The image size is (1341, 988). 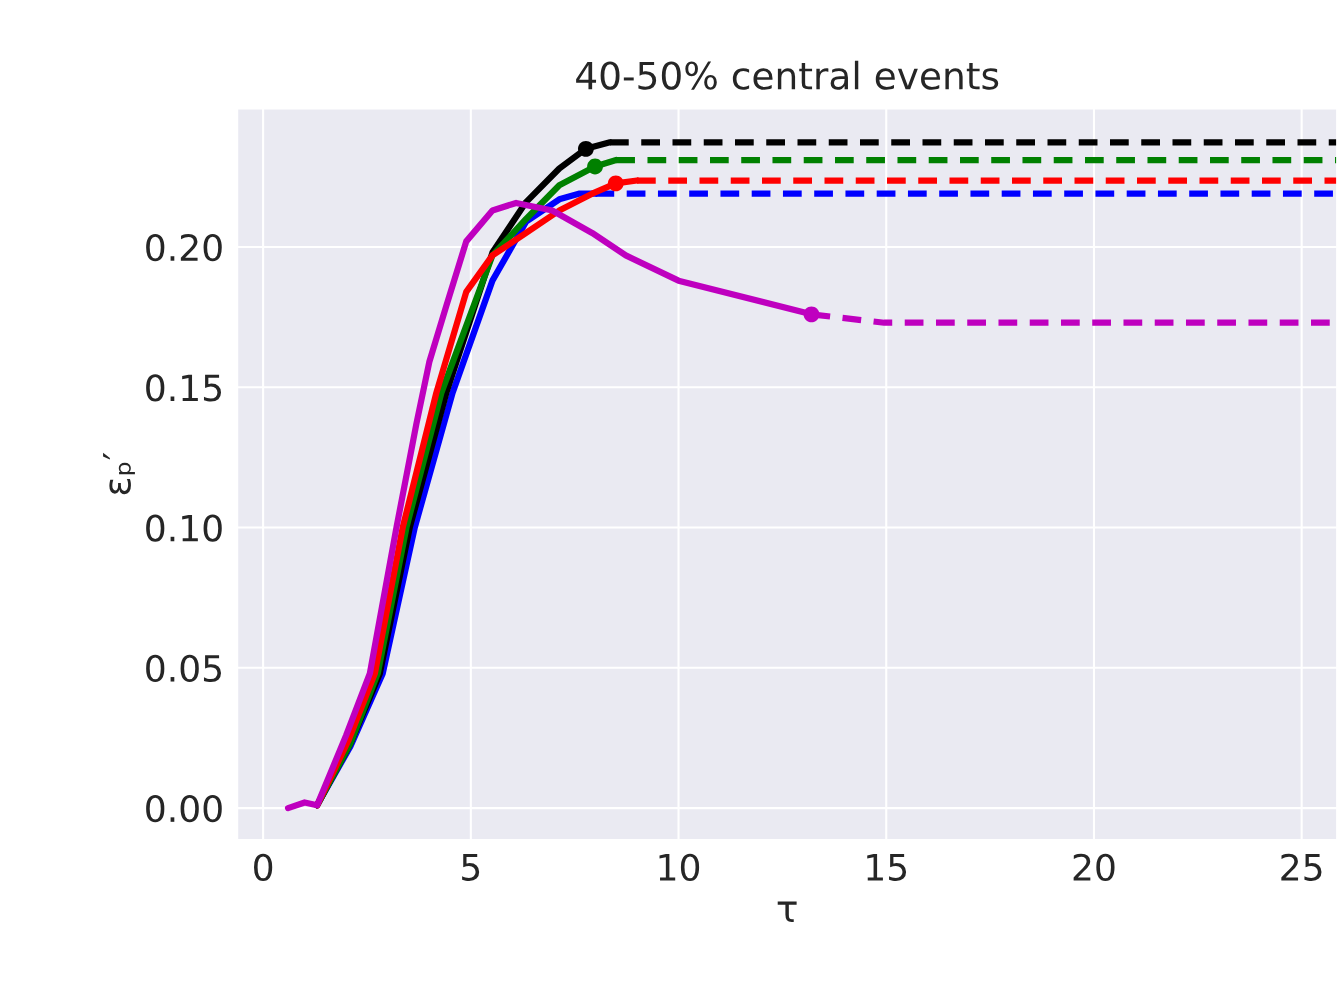 What do you see at coordinates (1301, 867) in the screenshot?
I see `x-tick-label: 25` at bounding box center [1301, 867].